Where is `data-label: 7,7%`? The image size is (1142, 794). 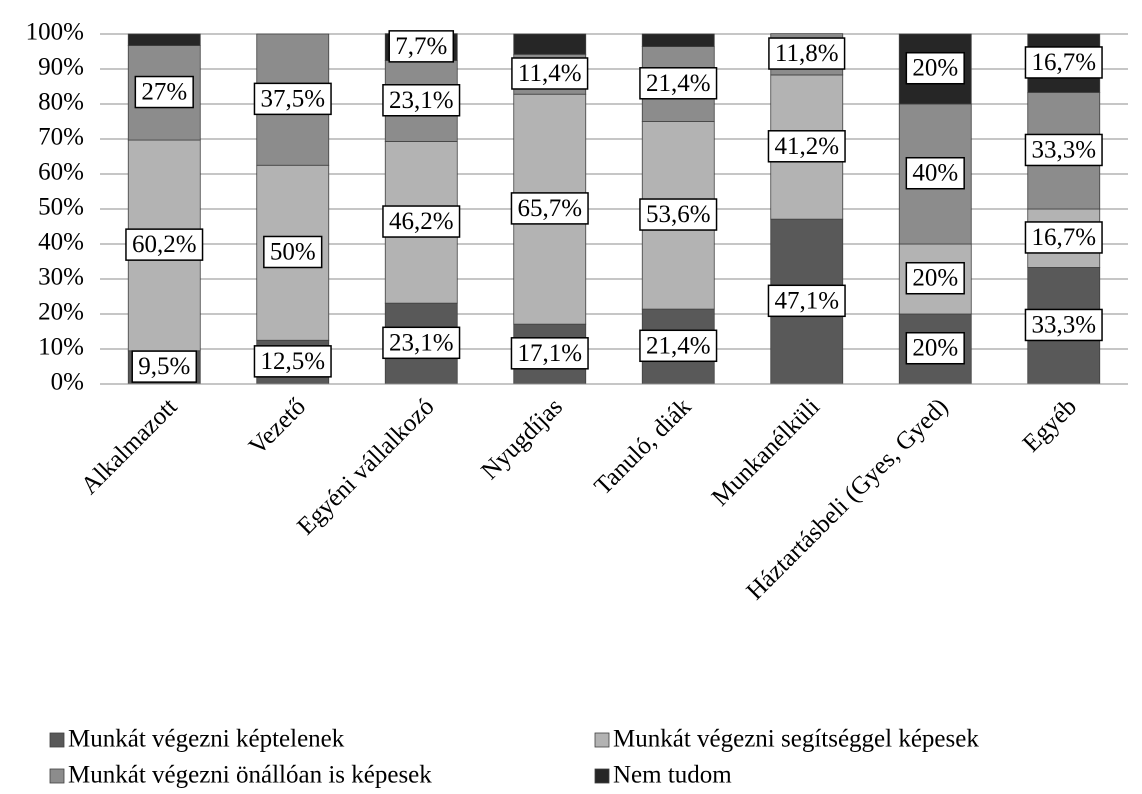 data-label: 7,7% is located at coordinates (421, 46).